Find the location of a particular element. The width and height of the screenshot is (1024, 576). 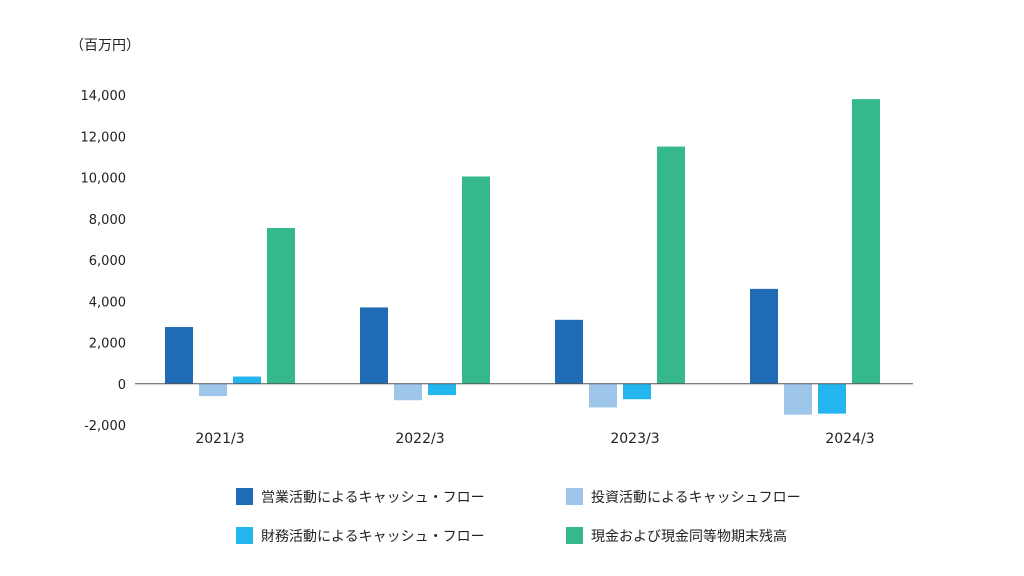

legend-label: 投資活動によるキャッシュフロー is located at coordinates (696, 498).